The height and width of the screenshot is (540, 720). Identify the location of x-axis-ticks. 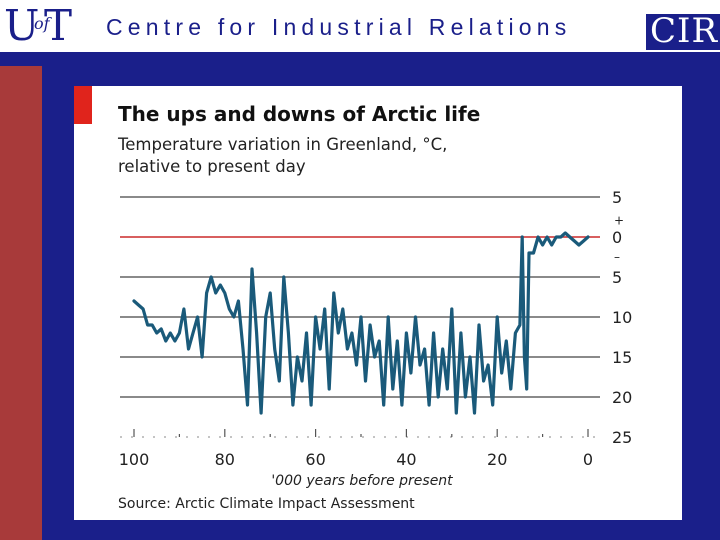
(360, 433).